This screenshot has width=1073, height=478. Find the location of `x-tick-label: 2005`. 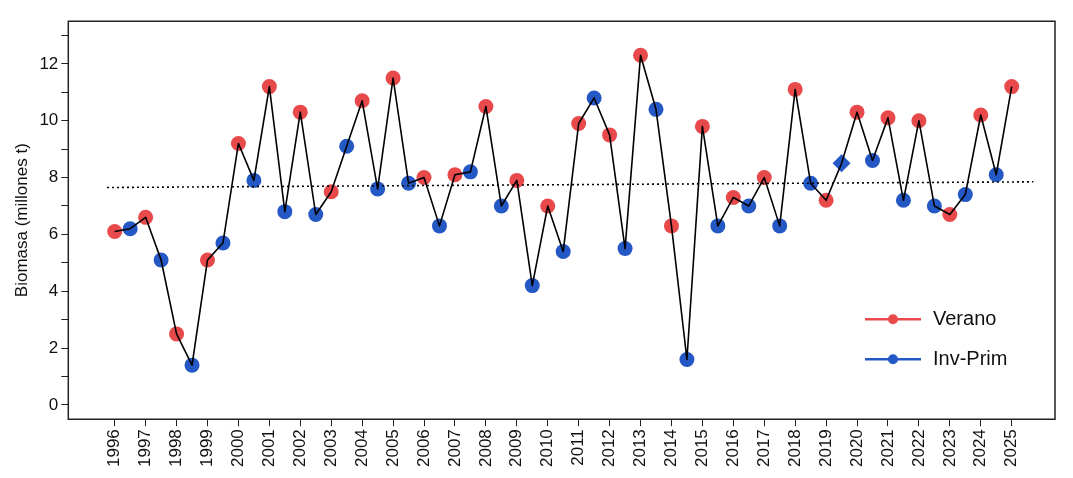

x-tick-label: 2005 is located at coordinates (392, 448).